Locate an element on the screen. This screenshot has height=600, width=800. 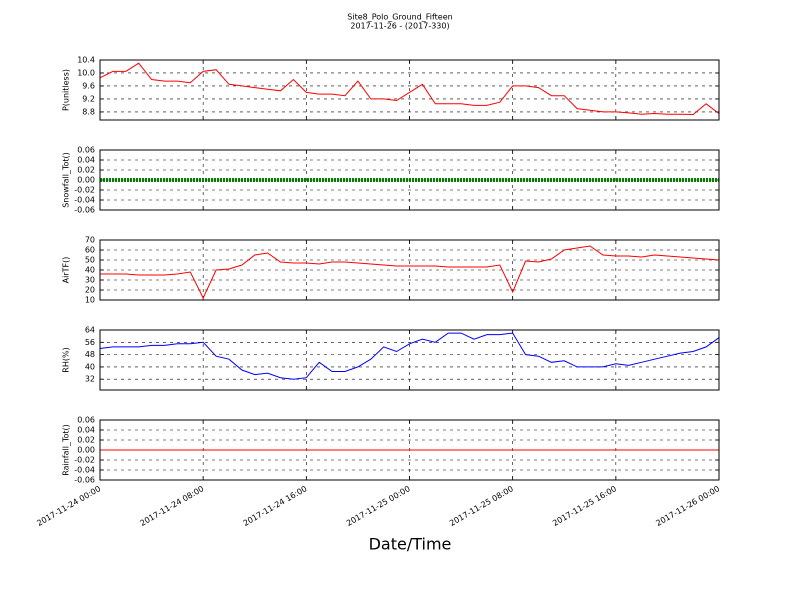
x-tick-label: 2017-11-25 16:00 is located at coordinates (584, 506).